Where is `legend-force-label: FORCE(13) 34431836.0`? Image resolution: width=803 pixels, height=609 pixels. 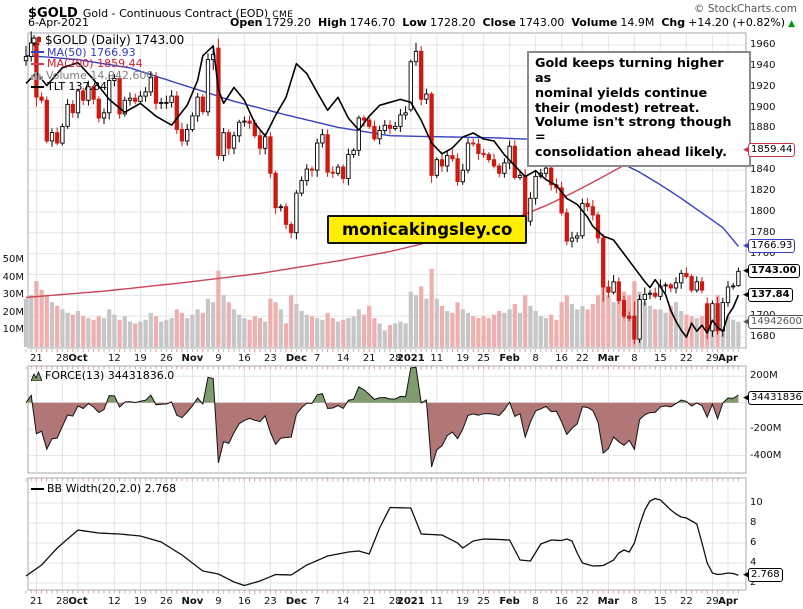 legend-force-label: FORCE(13) 34431836.0 is located at coordinates (110, 375).